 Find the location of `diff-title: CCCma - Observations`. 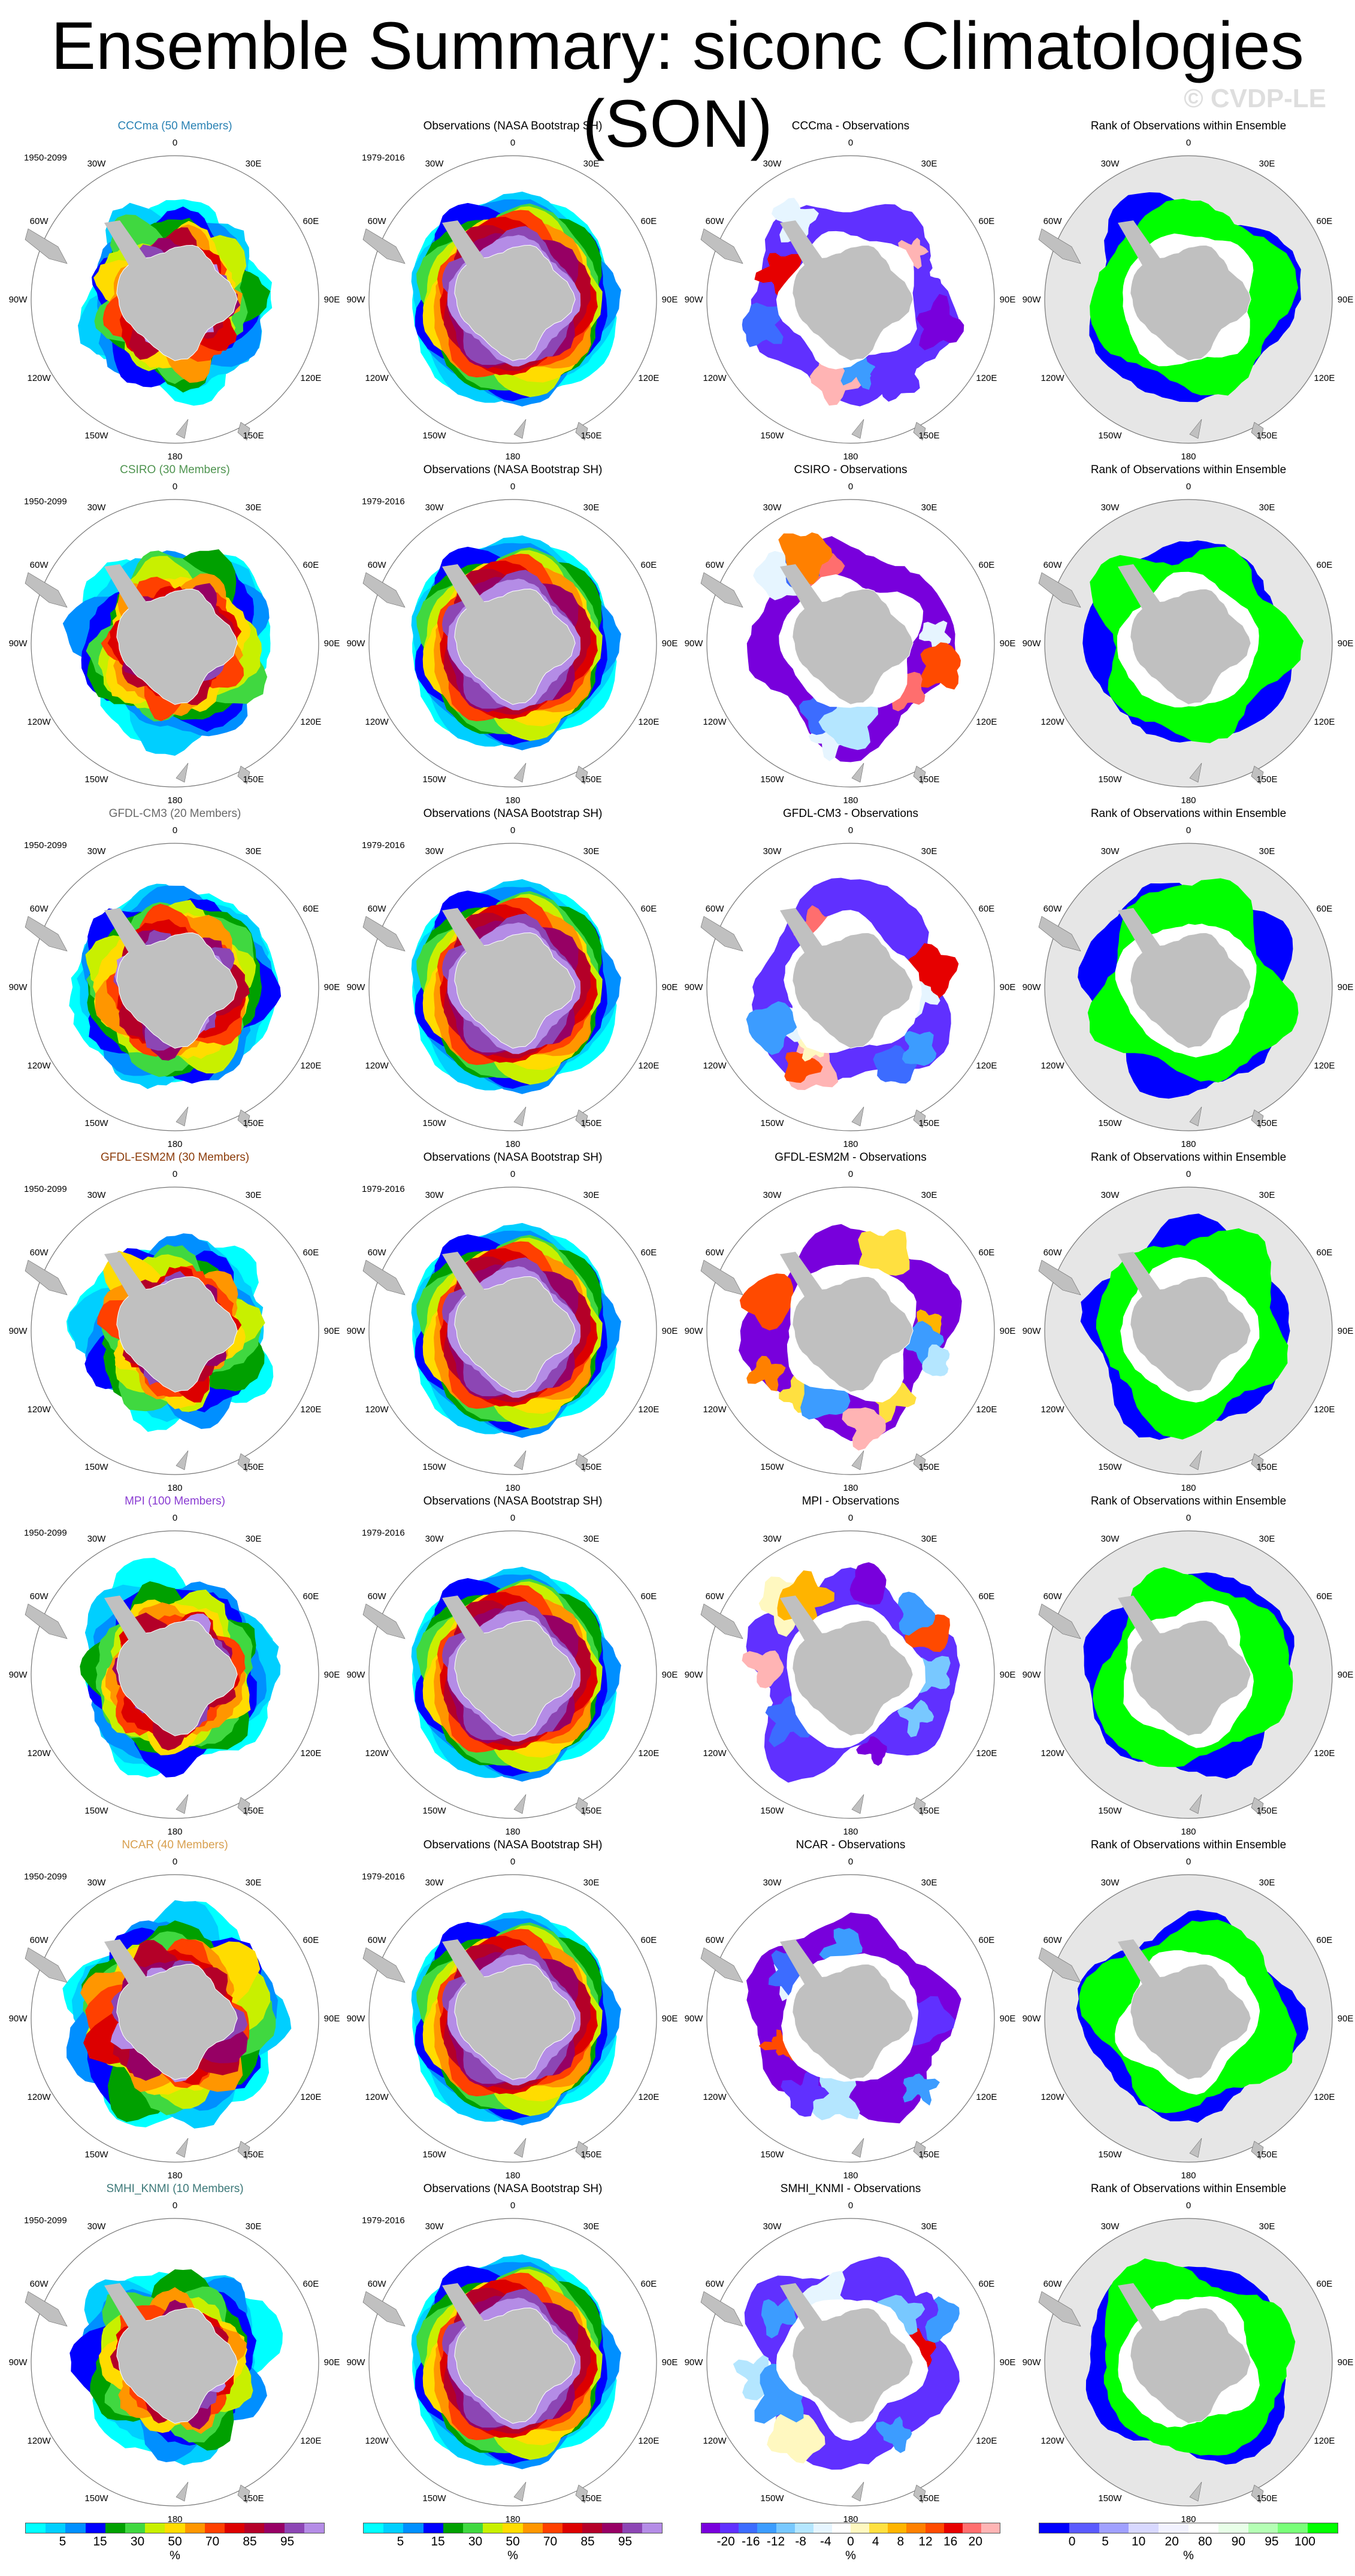

diff-title: CCCma - Observations is located at coordinates (851, 126).